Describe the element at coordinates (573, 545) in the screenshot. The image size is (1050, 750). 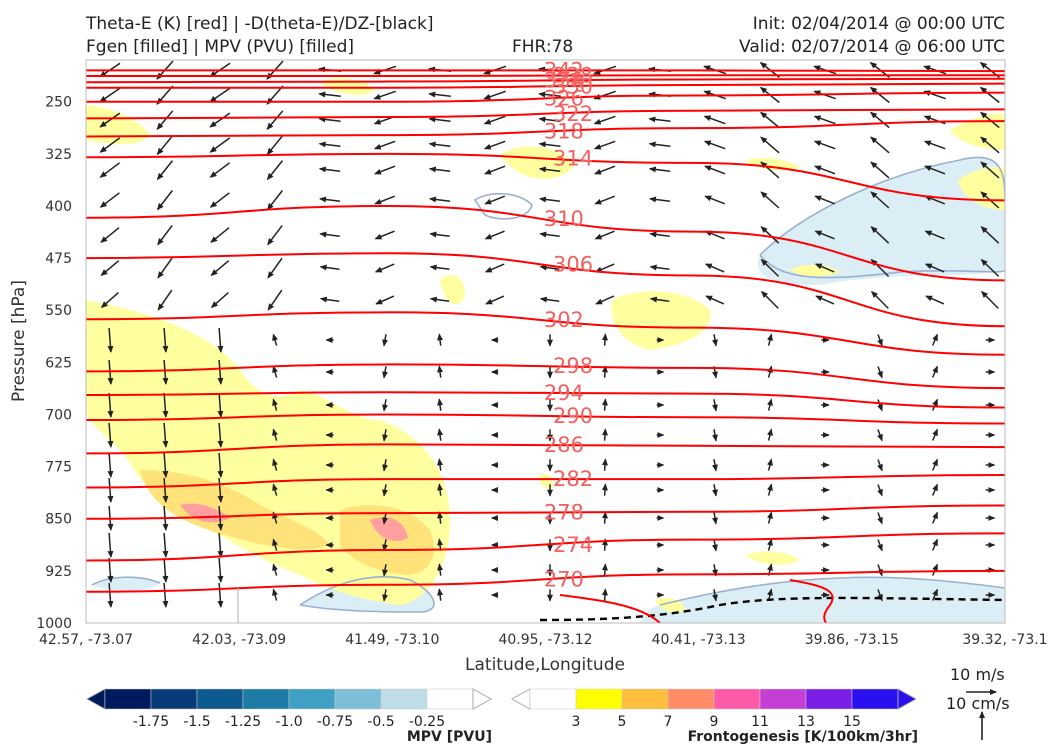
I see `theta-e-contour-label: 274` at that location.